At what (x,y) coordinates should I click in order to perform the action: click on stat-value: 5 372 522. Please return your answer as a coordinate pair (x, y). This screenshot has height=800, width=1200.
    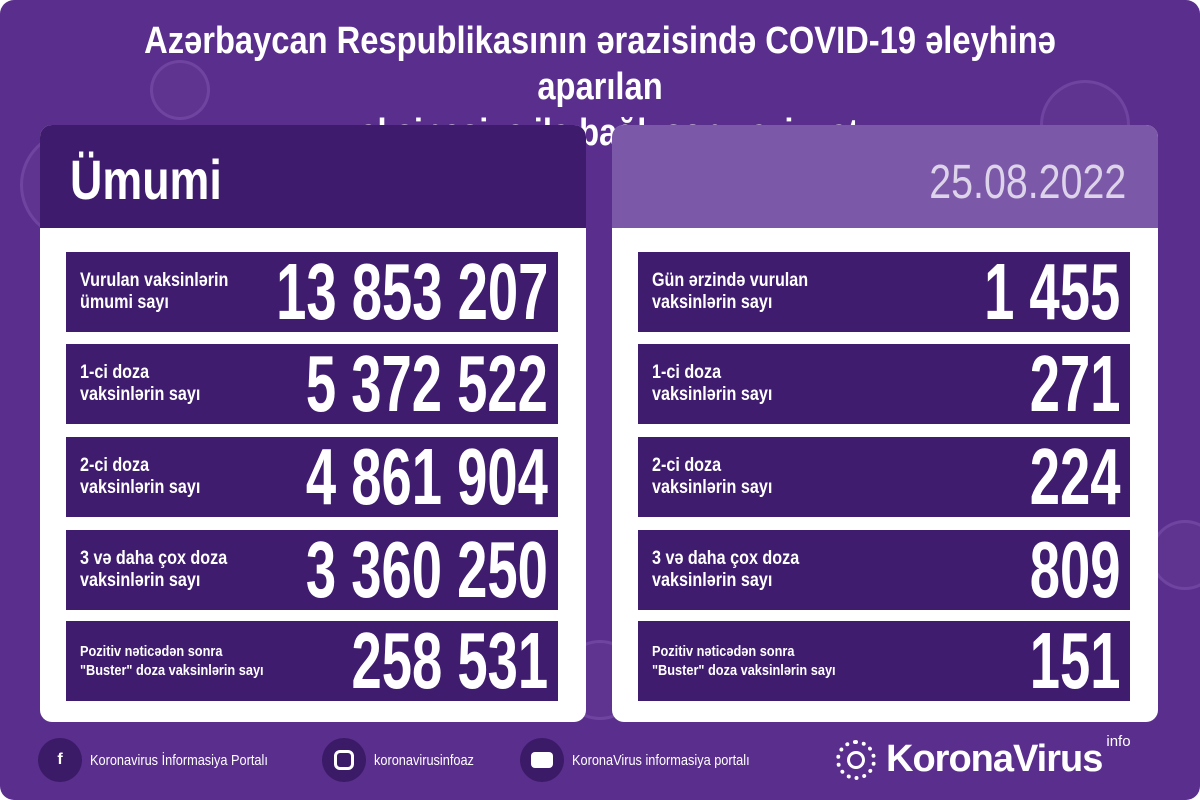
    Looking at the image, I should click on (426, 383).